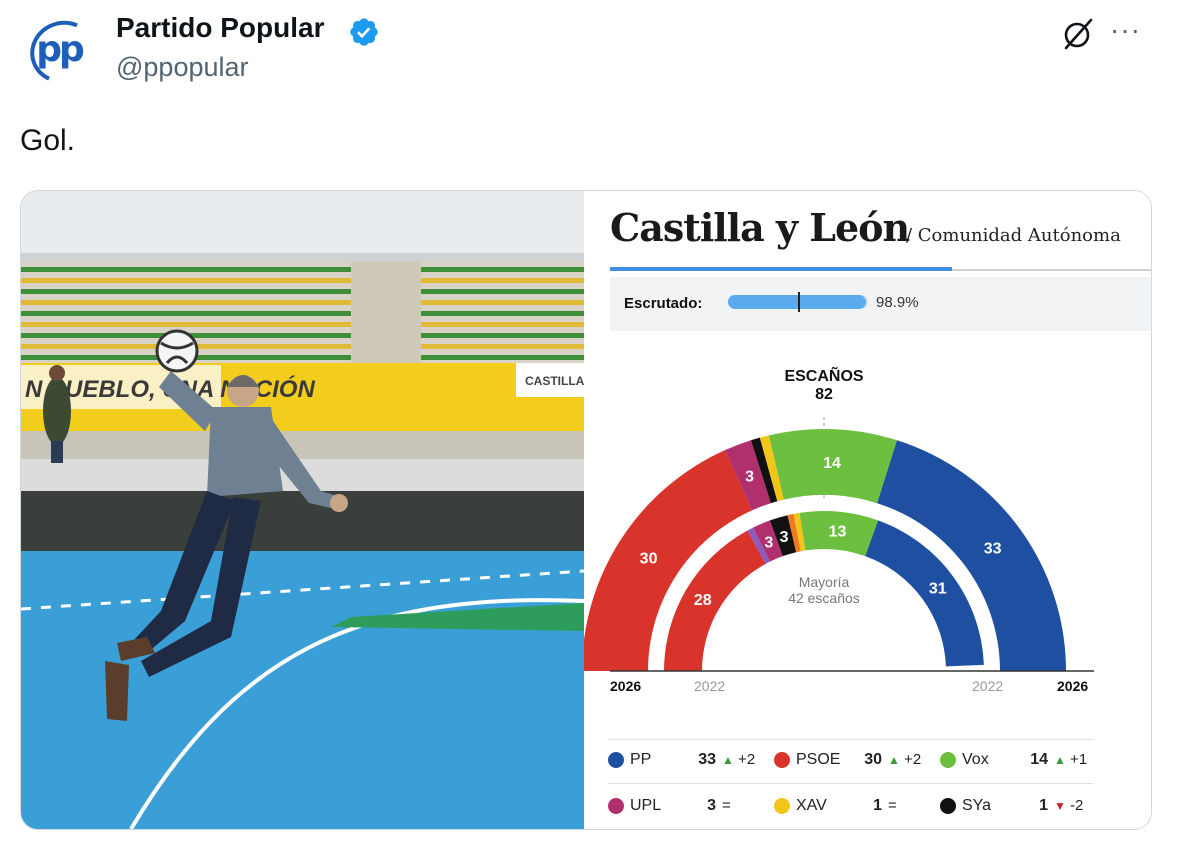  I want to click on legend-seats: 14, so click(1039, 759).